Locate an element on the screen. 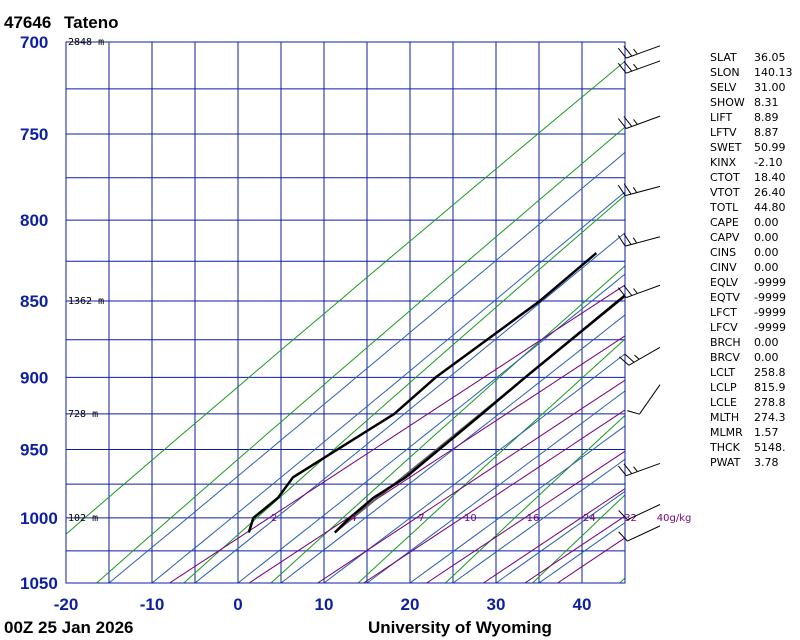 Image resolution: width=800 pixels, height=640 pixels. height-labels: 2848 m 1362 m 728 m 102 m is located at coordinates (86, 280).